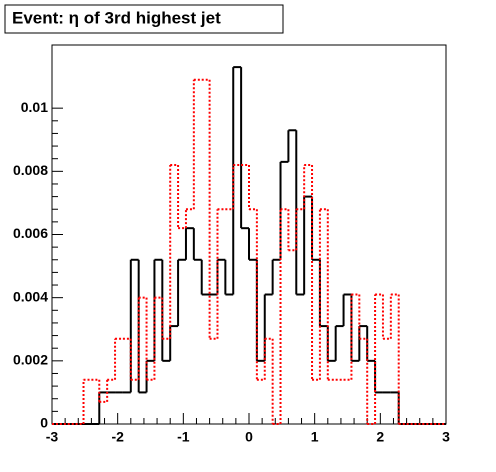 The width and height of the screenshot is (496, 472). What do you see at coordinates (30, 170) in the screenshot?
I see `y-tick-label: 0.008` at bounding box center [30, 170].